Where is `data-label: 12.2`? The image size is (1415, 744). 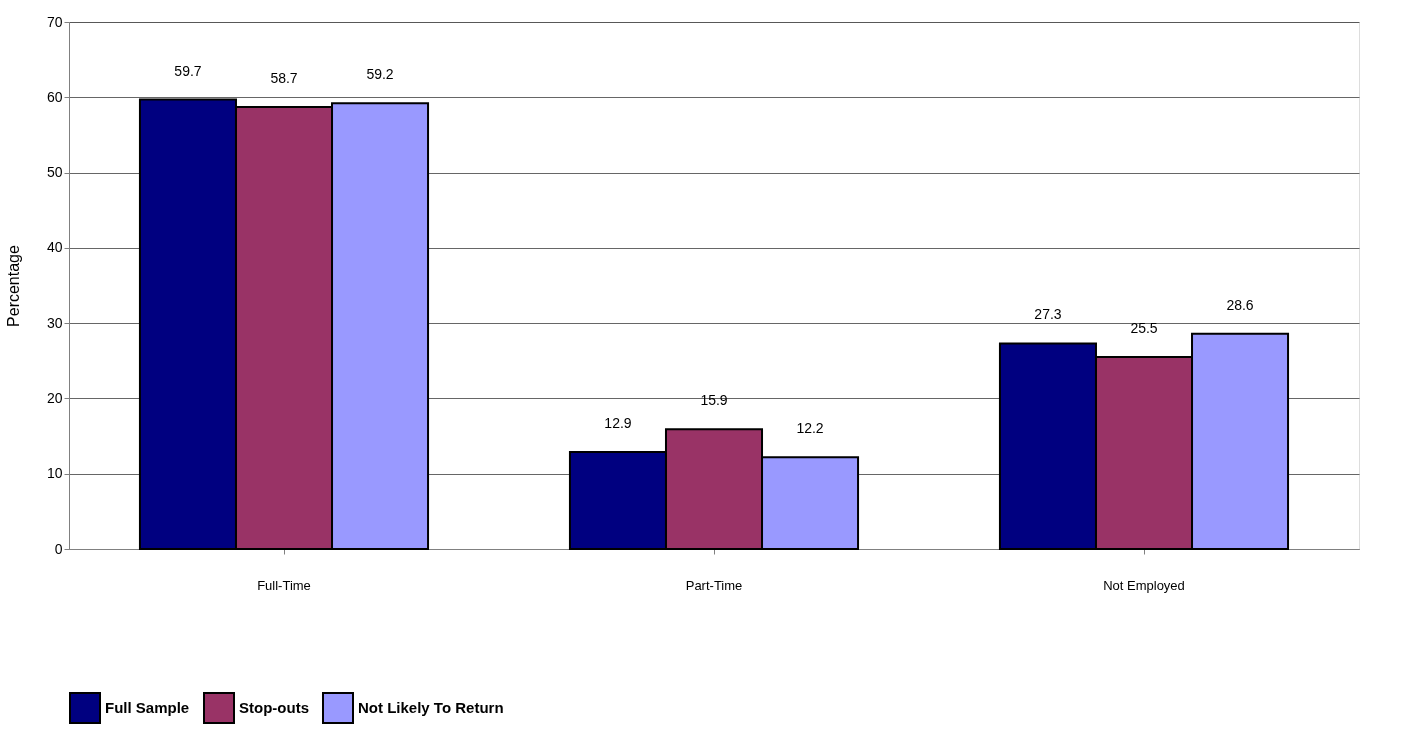
data-label: 12.2 is located at coordinates (810, 428).